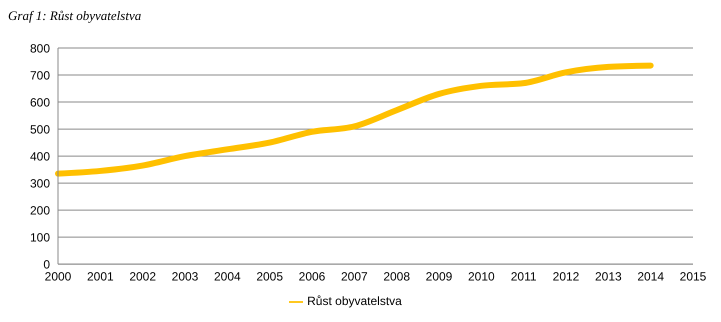  Describe the element at coordinates (354, 277) in the screenshot. I see `x-tick-label: 2007` at that location.